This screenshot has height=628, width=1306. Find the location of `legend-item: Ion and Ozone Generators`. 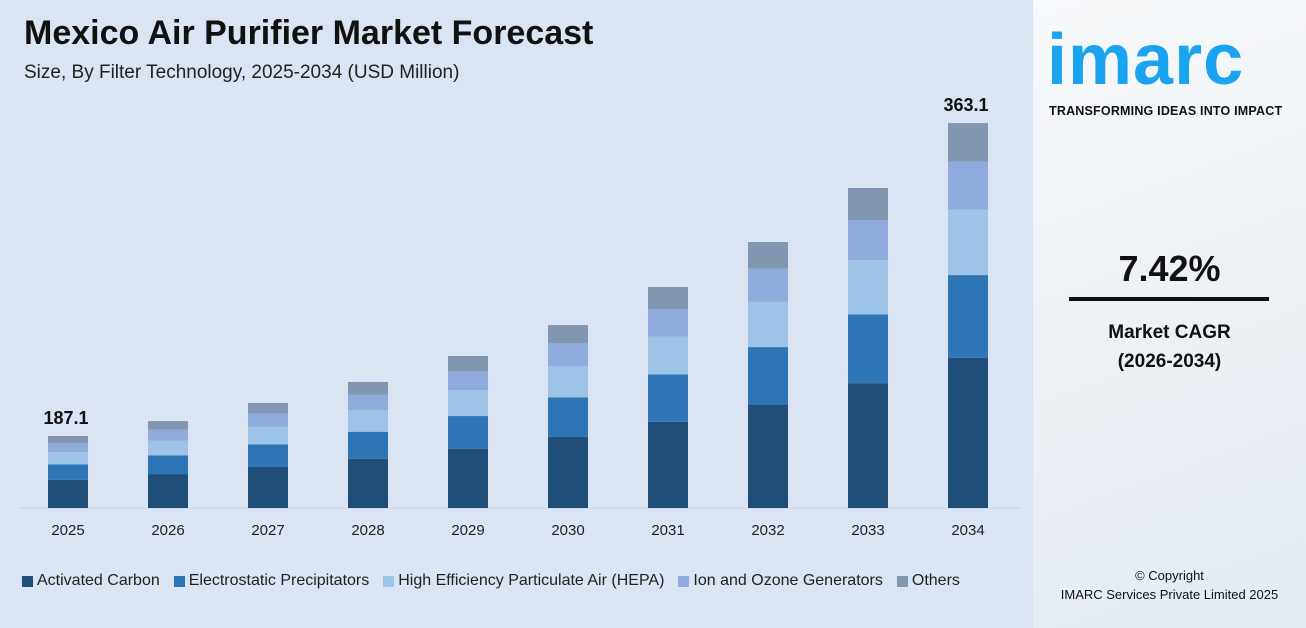

legend-item: Ion and Ozone Generators is located at coordinates (780, 581).